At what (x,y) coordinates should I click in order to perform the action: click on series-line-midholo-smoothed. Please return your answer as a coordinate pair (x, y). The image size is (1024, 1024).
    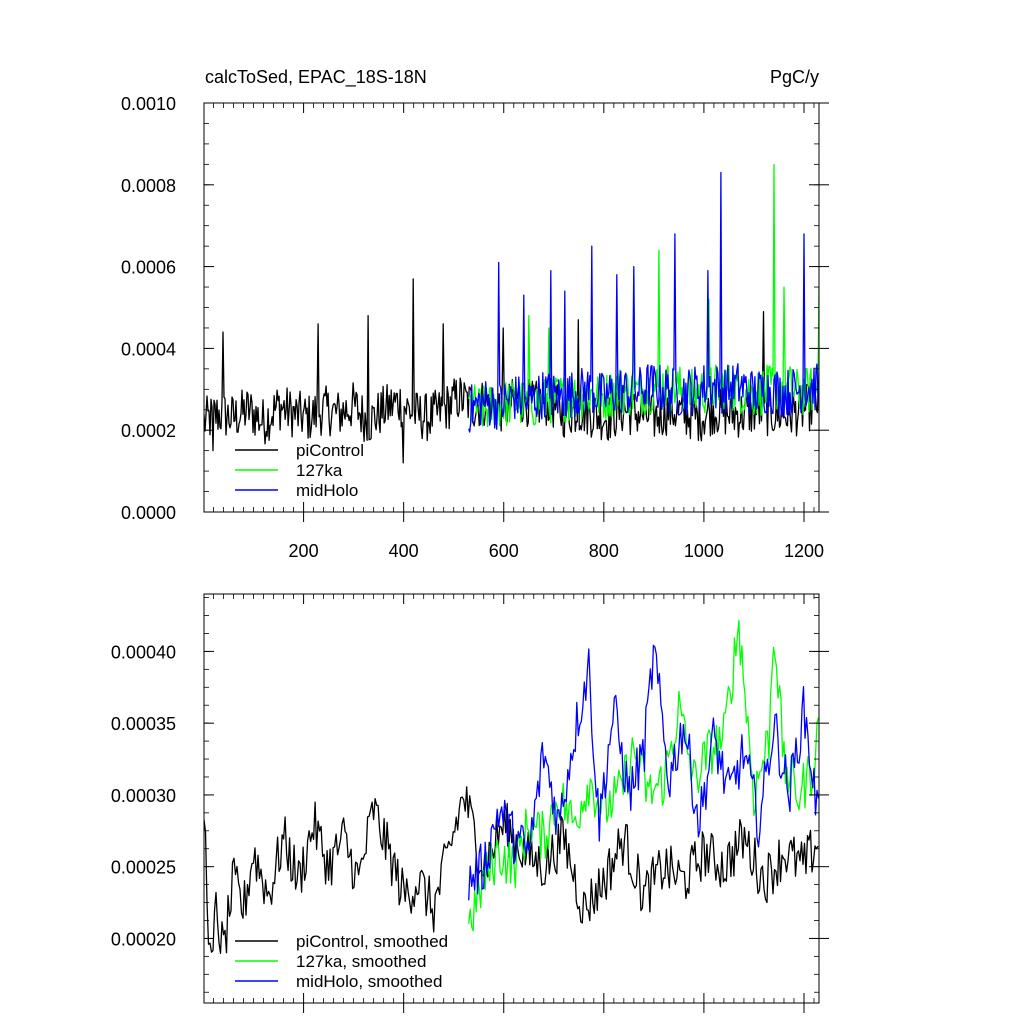
    Looking at the image, I should click on (643, 772).